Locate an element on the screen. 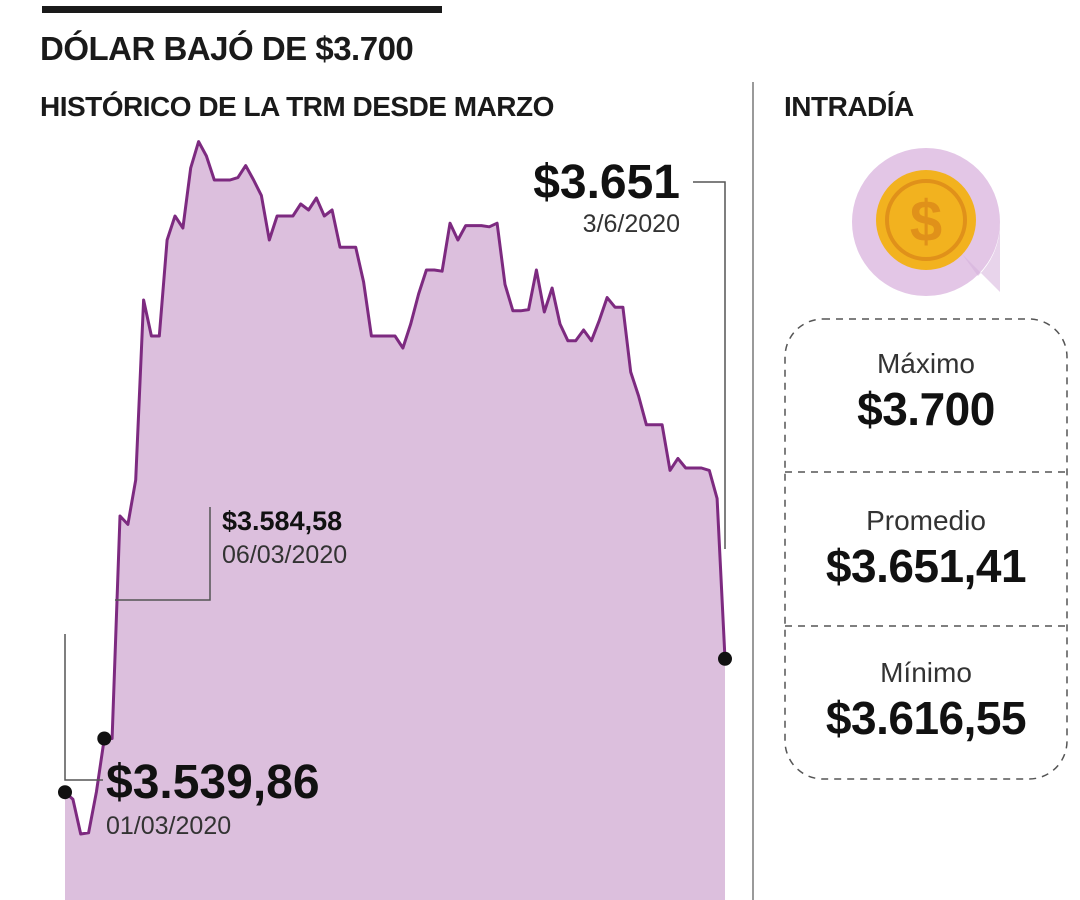 Image resolution: width=1080 pixels, height=900 pixels. intraday-title: INTRADÍA is located at coordinates (849, 106).